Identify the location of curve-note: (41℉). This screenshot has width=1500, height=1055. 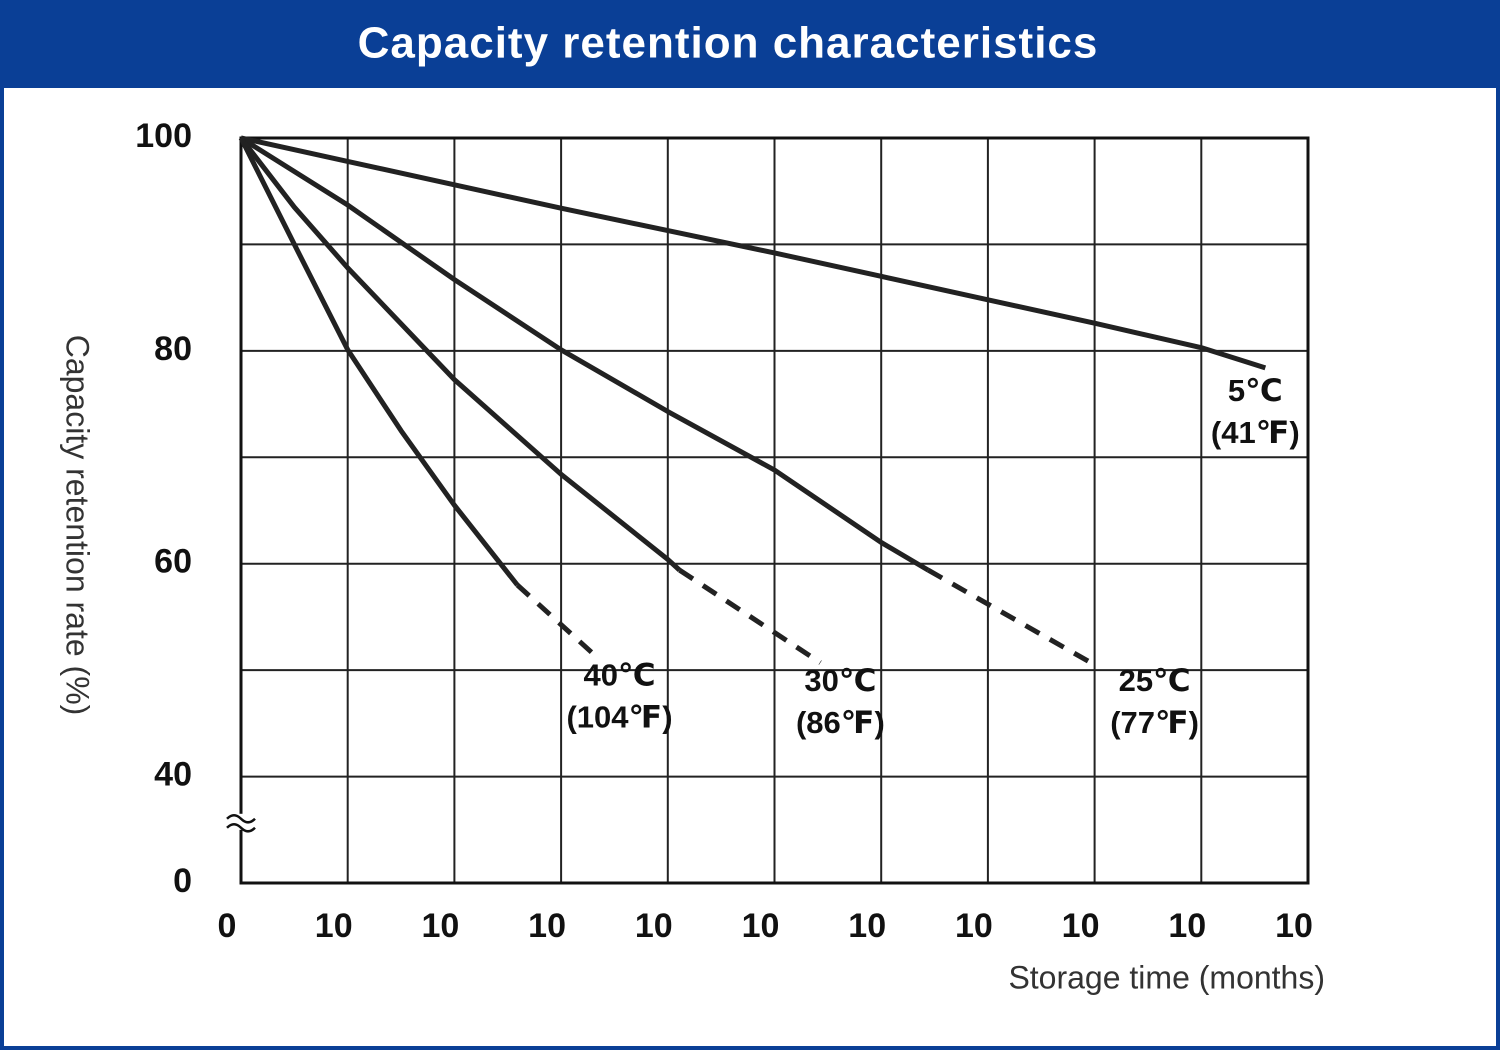
(1255, 432).